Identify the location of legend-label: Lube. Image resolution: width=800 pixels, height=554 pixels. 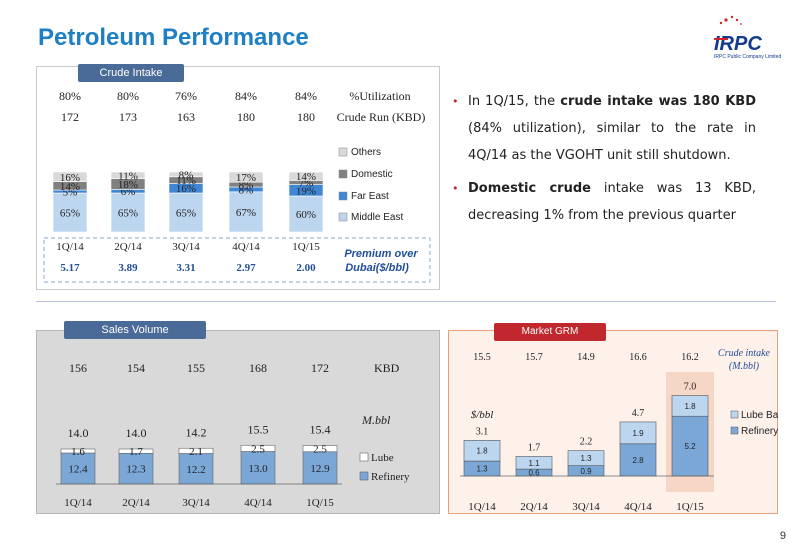
(382, 458).